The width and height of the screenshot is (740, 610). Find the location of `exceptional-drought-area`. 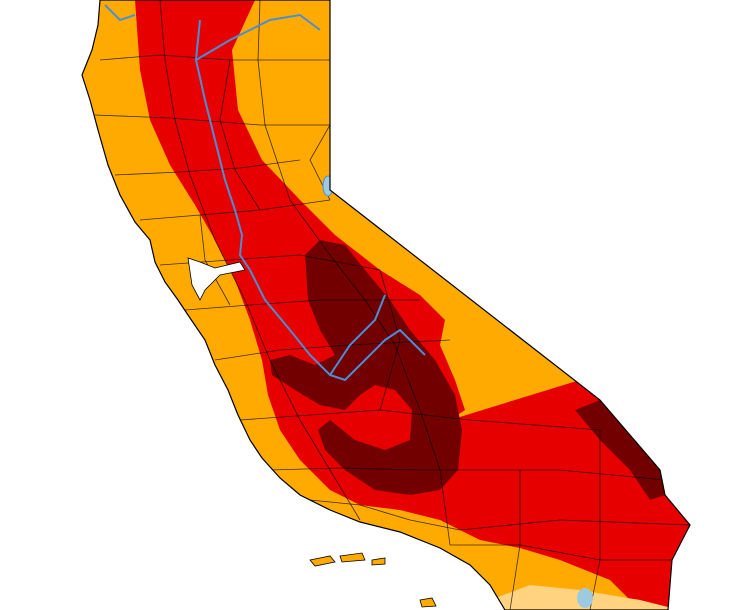

exceptional-drought-area is located at coordinates (366, 367).